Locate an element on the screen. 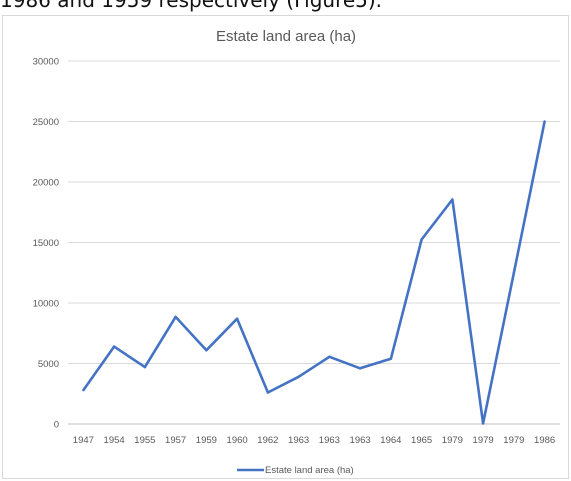 The image size is (571, 481). y-tick-label: 10000 is located at coordinates (46, 304).